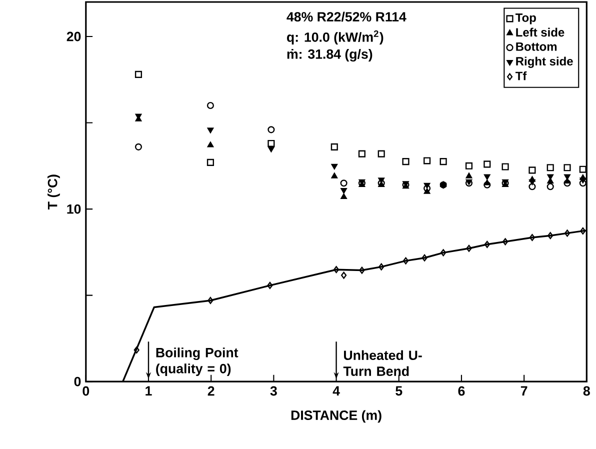  What do you see at coordinates (586, 391) in the screenshot?
I see `x-tick-label: 8` at bounding box center [586, 391].